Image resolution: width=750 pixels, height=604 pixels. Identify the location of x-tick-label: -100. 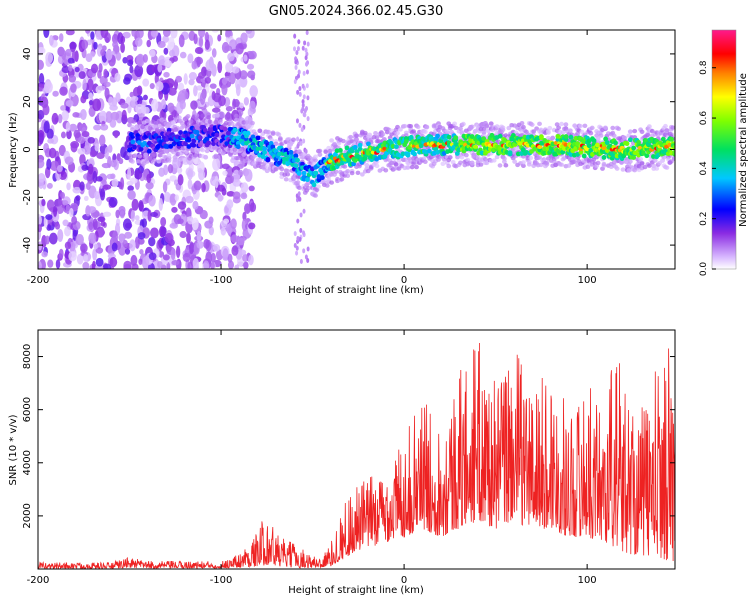
(221, 280).